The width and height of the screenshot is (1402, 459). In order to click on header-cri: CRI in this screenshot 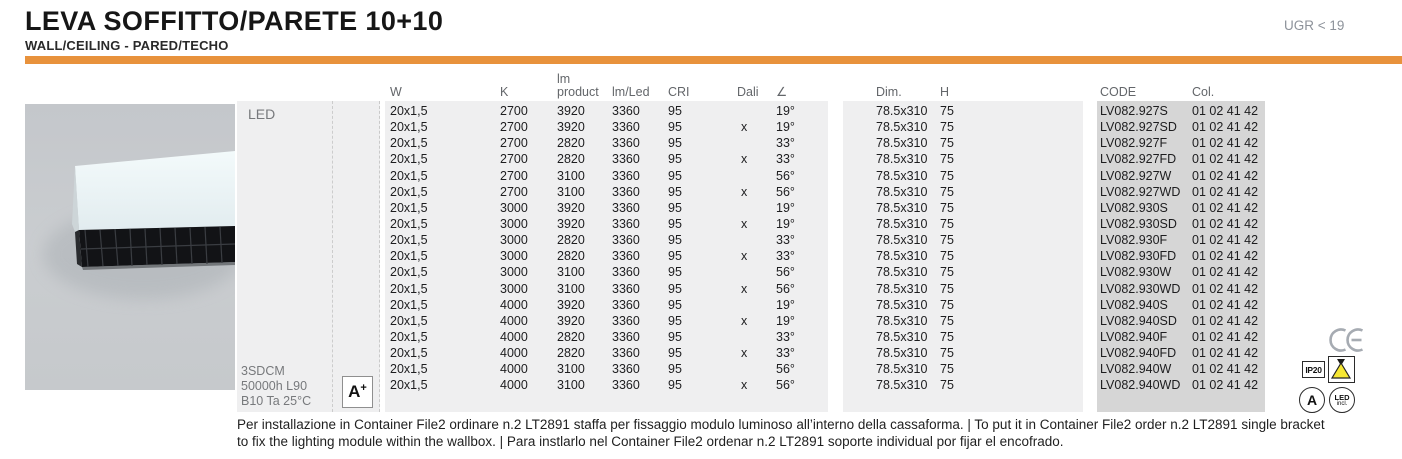, I will do `click(679, 92)`.